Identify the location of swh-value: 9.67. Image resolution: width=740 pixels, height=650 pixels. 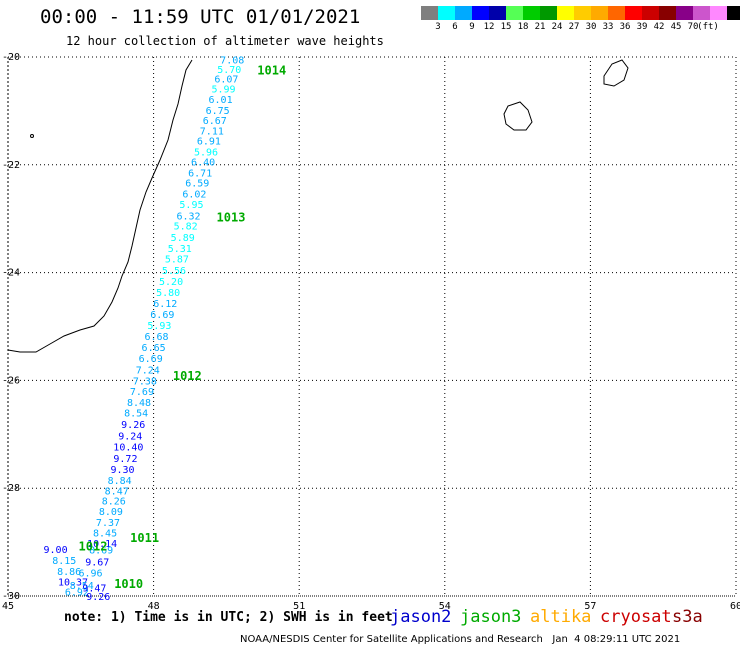
(97, 563).